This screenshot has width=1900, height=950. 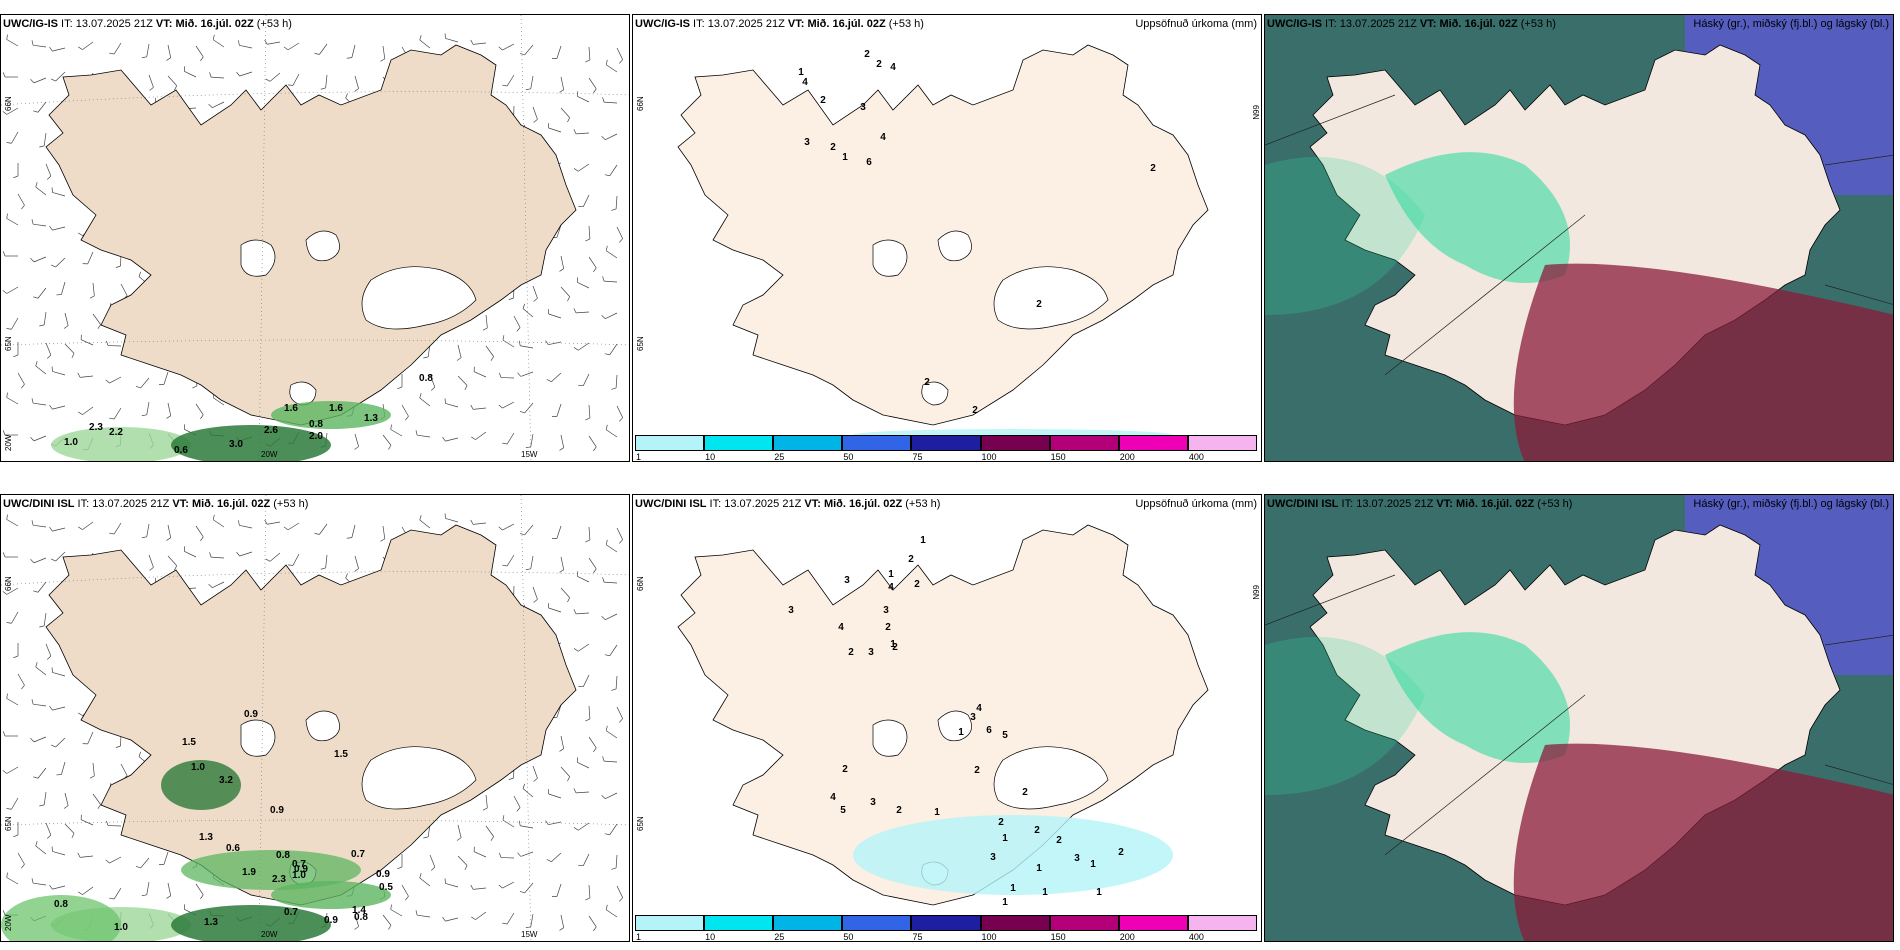 What do you see at coordinates (1579, 235) in the screenshot?
I see `meridian-lines` at bounding box center [1579, 235].